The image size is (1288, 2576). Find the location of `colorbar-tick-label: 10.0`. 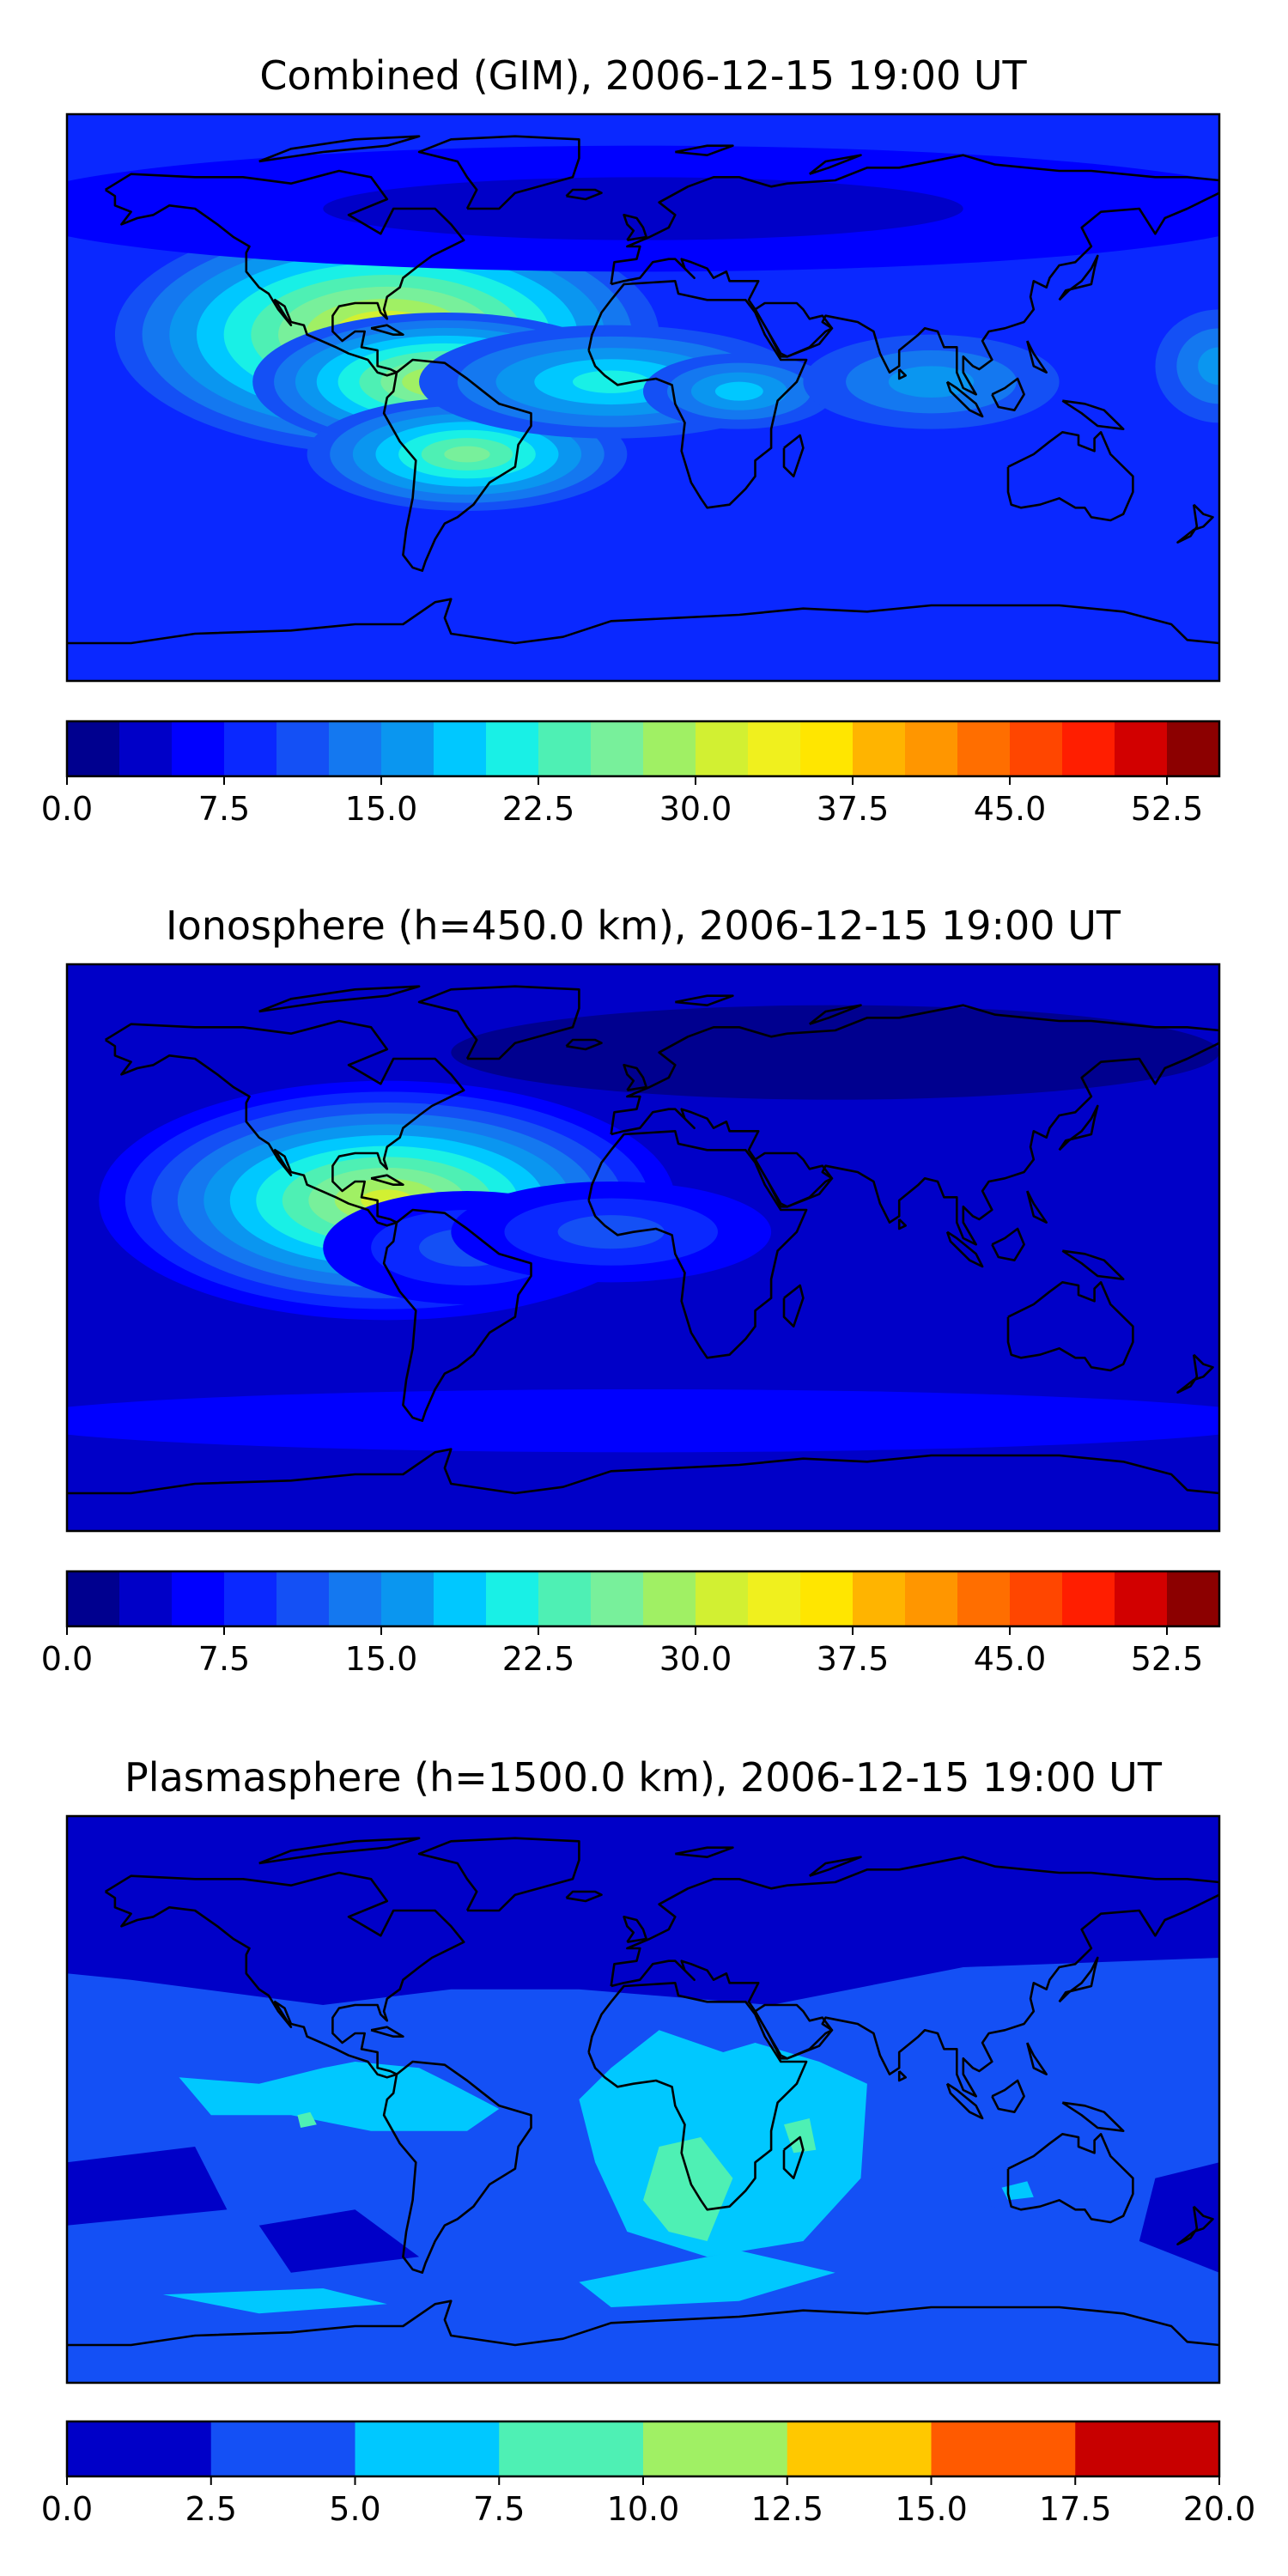

colorbar-tick-label: 10.0 is located at coordinates (643, 2509).